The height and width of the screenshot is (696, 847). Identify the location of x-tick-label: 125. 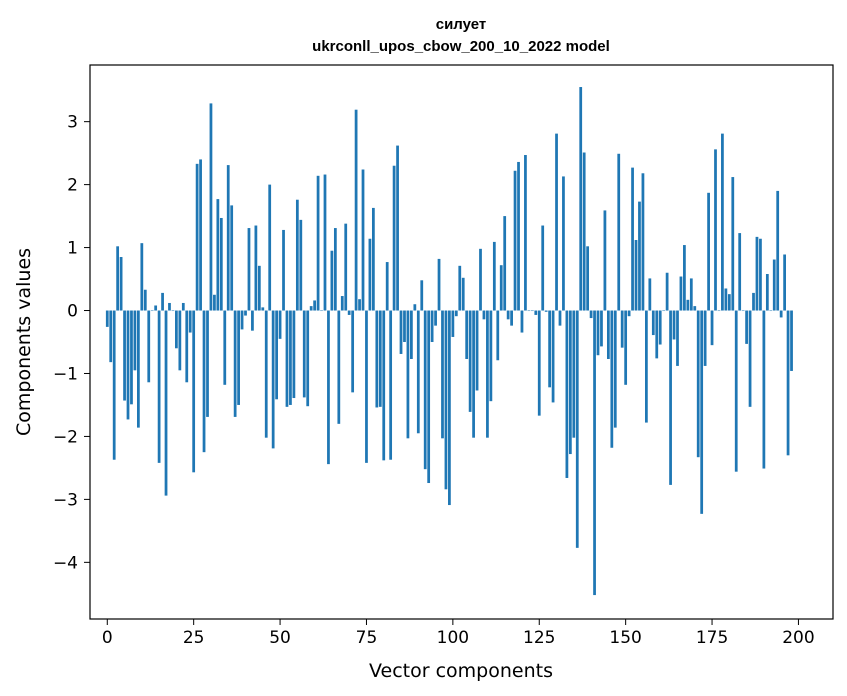
(539, 638).